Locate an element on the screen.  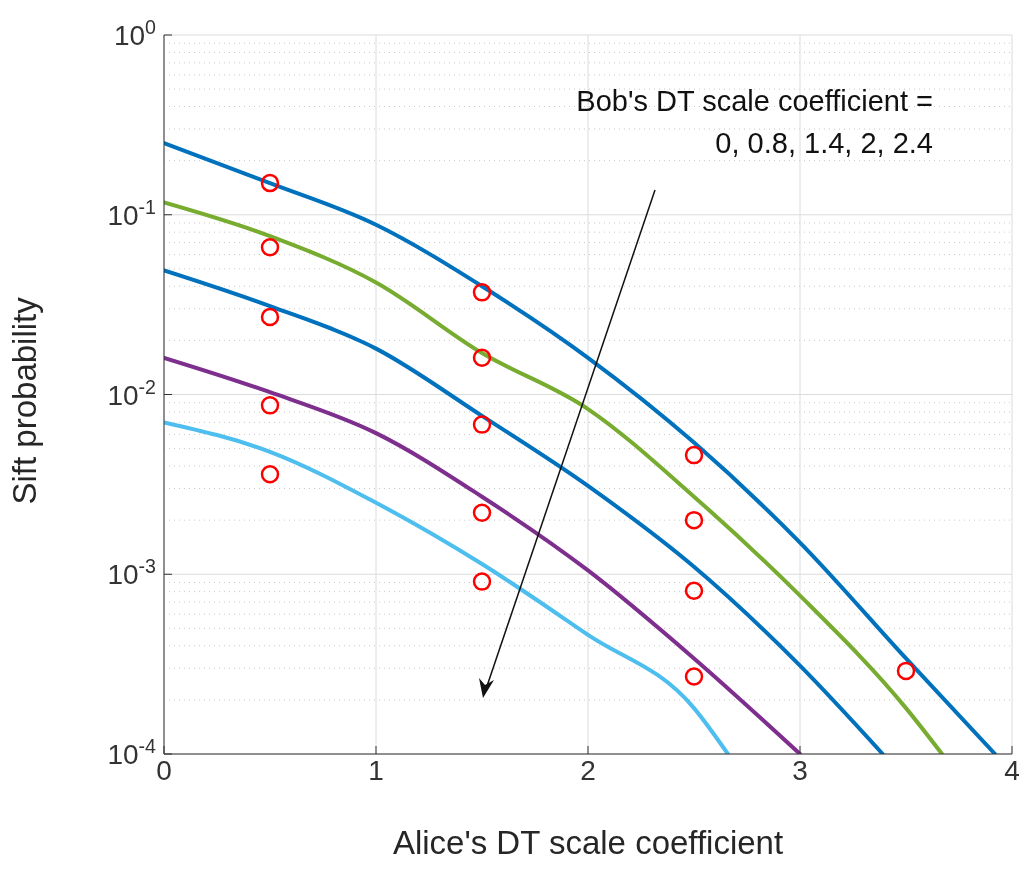
y-tick-label: 10$^{0}$ is located at coordinates (135, 33).